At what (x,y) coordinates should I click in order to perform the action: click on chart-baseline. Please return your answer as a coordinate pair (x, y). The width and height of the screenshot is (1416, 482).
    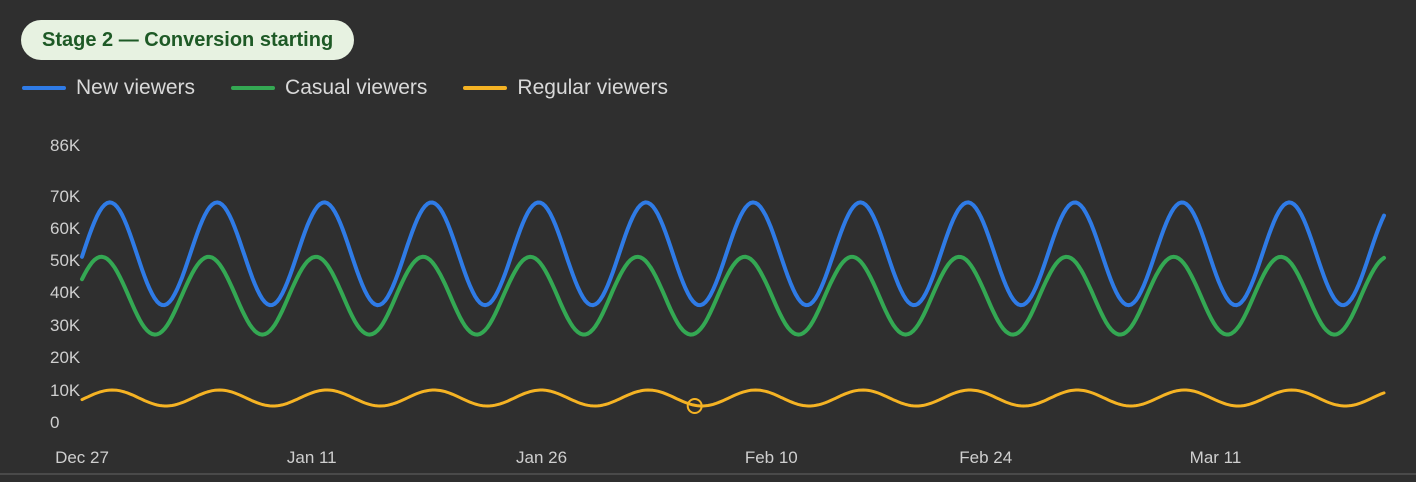
    Looking at the image, I should click on (708, 474).